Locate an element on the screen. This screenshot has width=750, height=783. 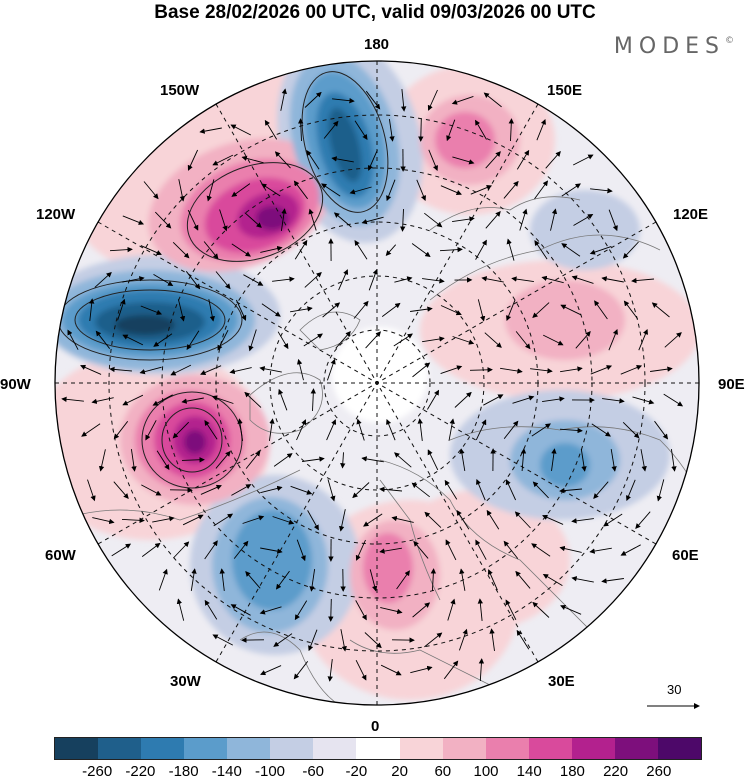
lon-label-90e: 90E is located at coordinates (731, 384).